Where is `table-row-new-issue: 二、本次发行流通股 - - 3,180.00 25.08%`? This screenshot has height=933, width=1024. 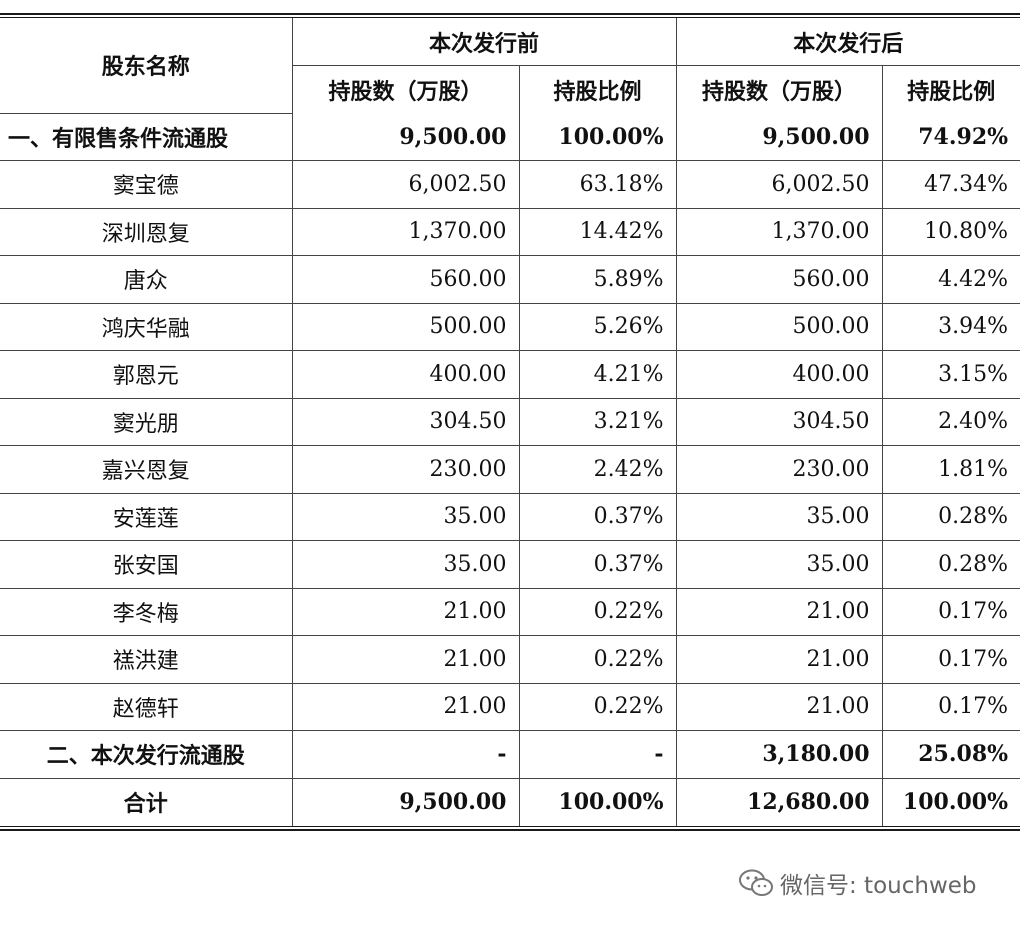 table-row-new-issue: 二、本次发行流通股 - - 3,180.00 25.08% is located at coordinates (510, 754).